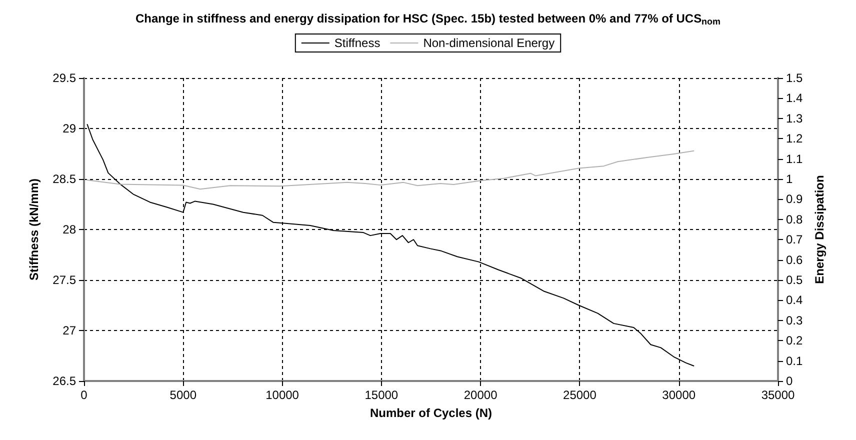  I want to click on y-tick-label: 27.5, so click(64, 280).